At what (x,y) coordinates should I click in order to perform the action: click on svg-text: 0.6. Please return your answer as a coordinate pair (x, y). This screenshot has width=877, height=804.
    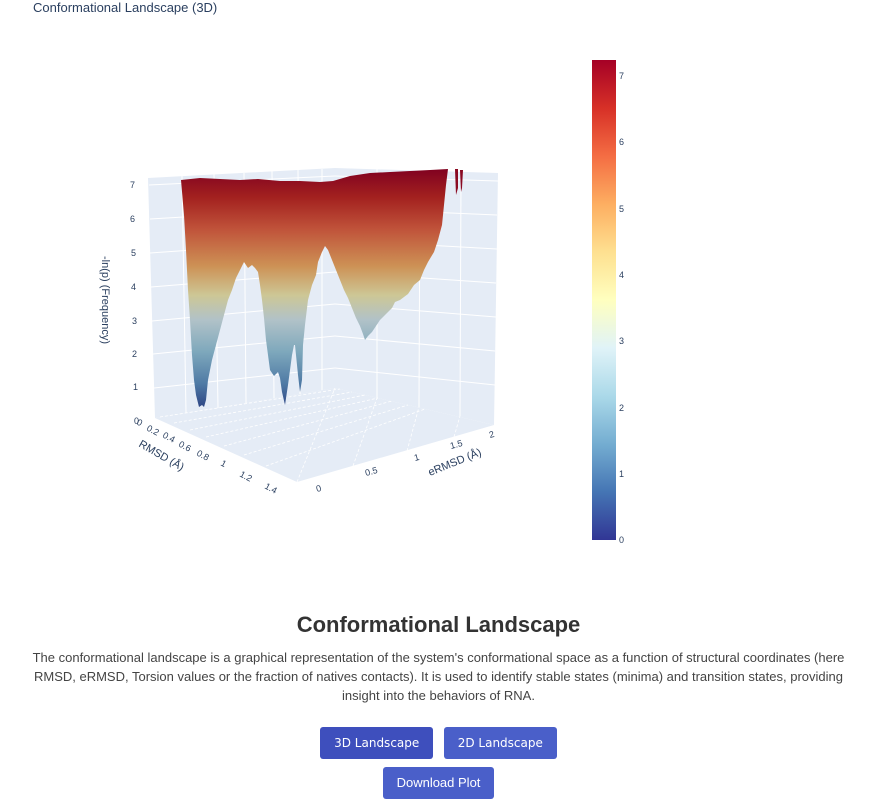
    Looking at the image, I should click on (185, 446).